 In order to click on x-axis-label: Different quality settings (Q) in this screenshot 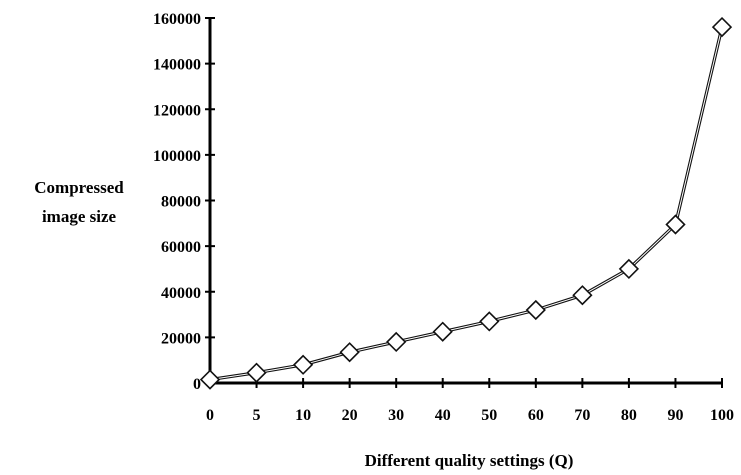, I will do `click(469, 460)`.